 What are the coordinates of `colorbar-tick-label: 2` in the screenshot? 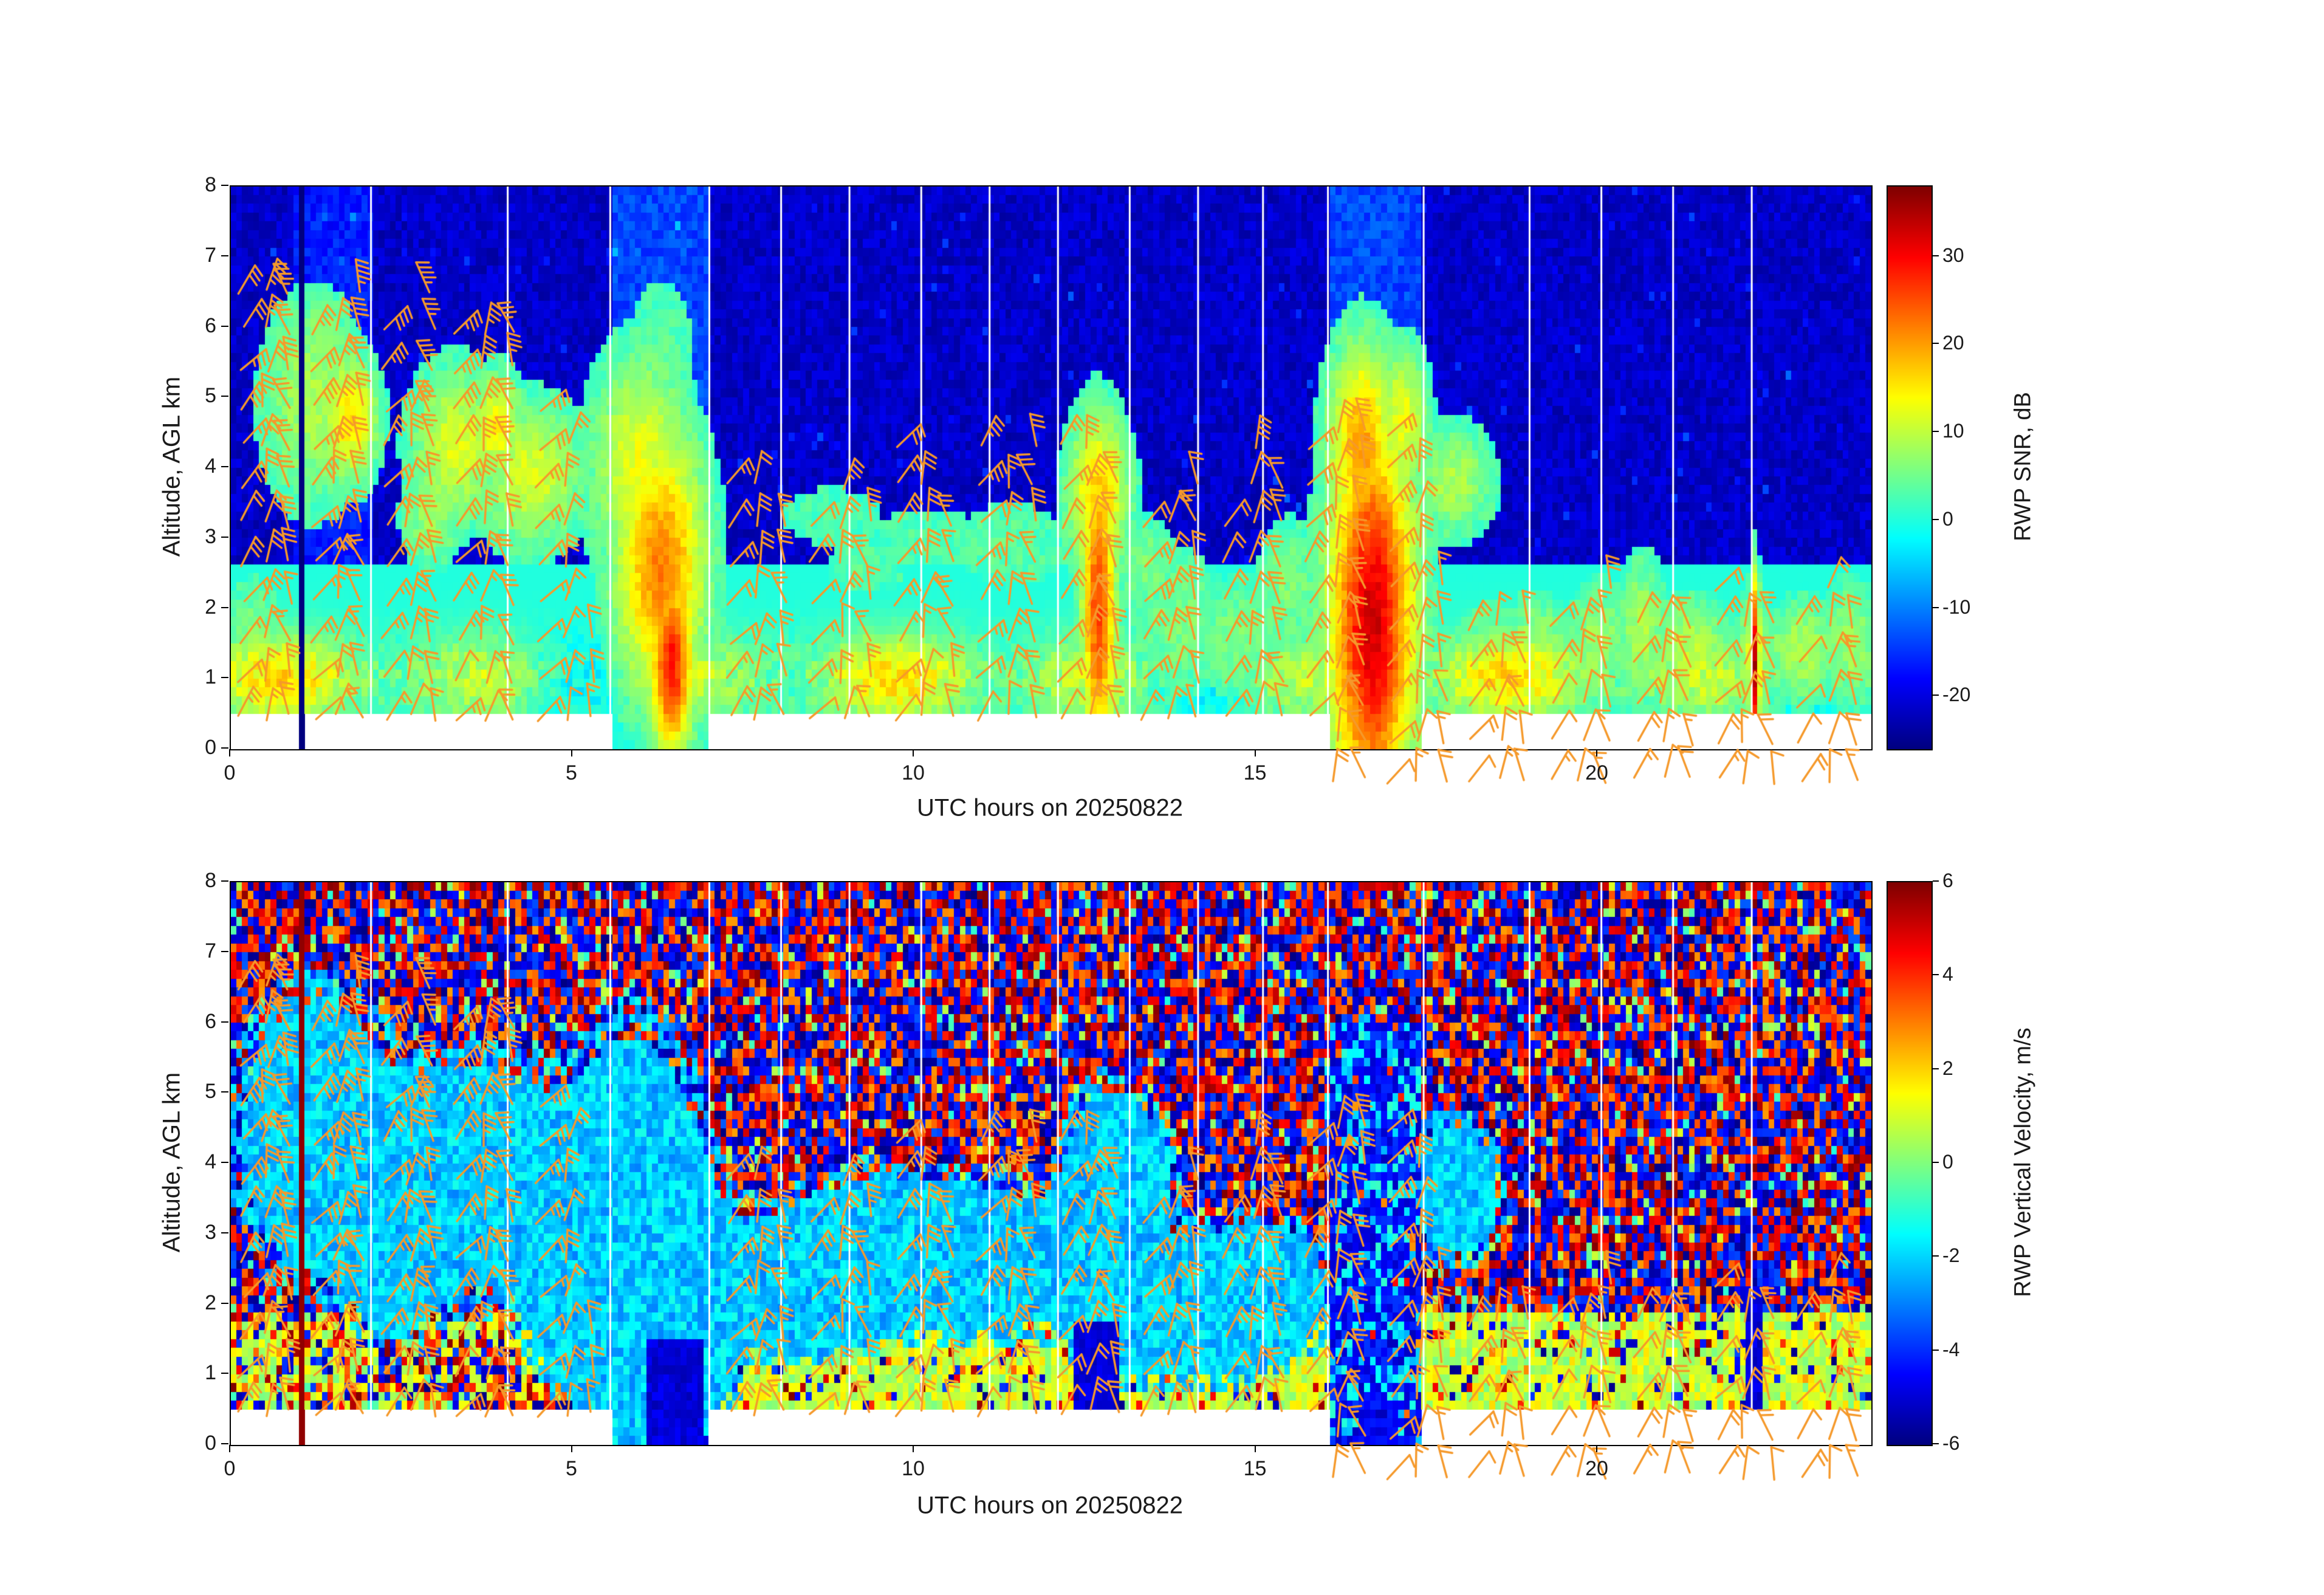 It's located at (1948, 1068).